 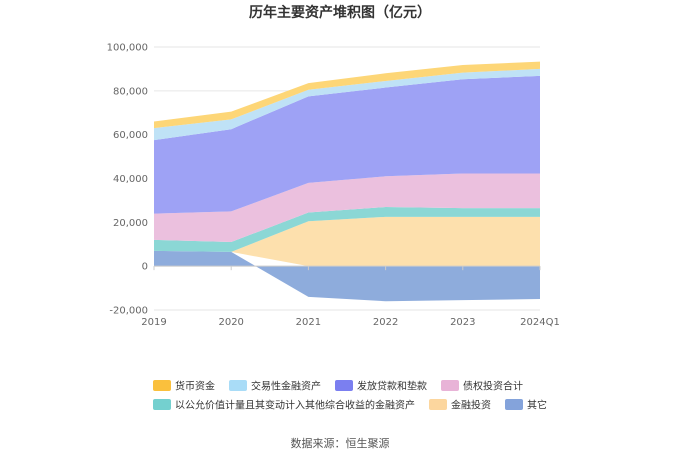 I want to click on y-tick-label: 0, so click(x=145, y=267).